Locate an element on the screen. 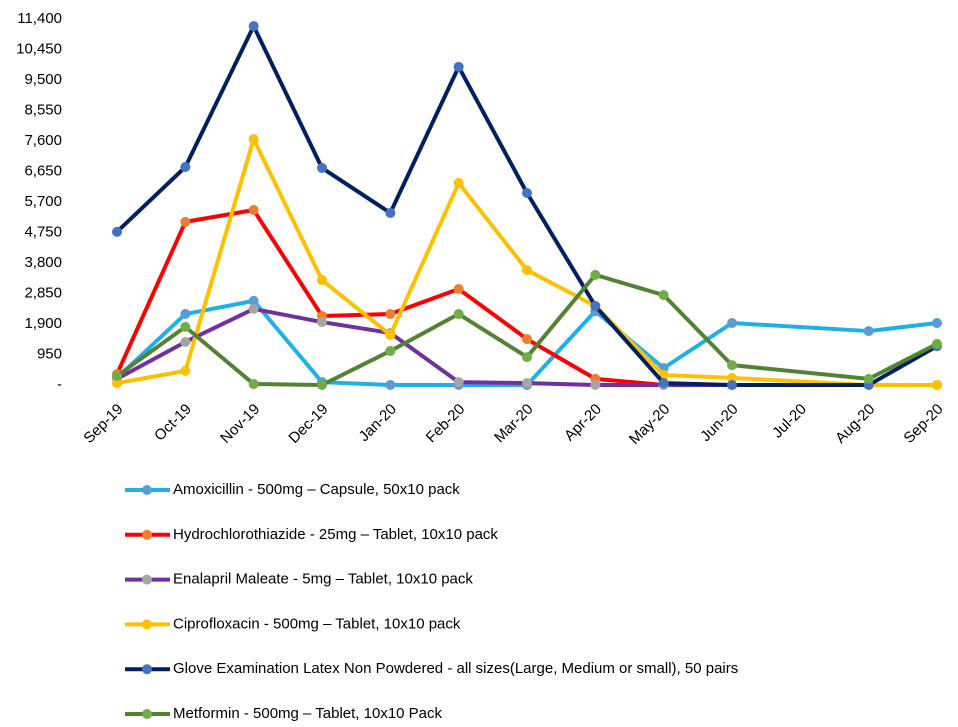 This screenshot has height=727, width=958. y-tick-label: - is located at coordinates (59, 384).